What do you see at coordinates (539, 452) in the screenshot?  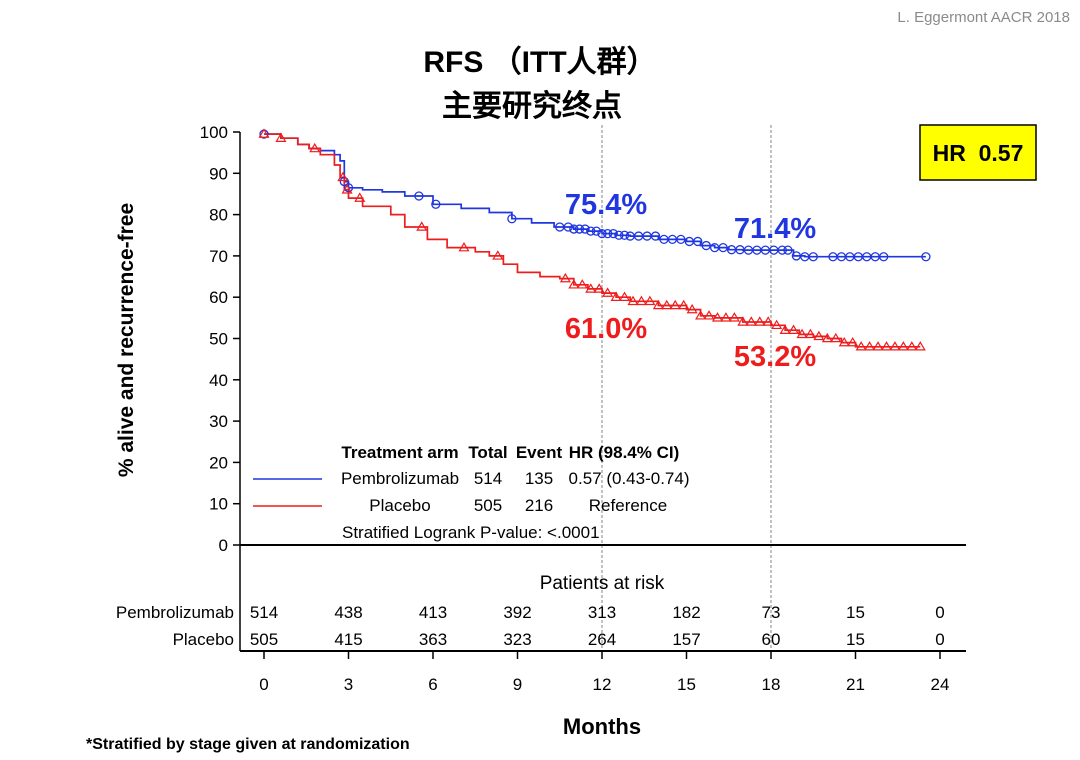 I see `legend-header-event: Event` at bounding box center [539, 452].